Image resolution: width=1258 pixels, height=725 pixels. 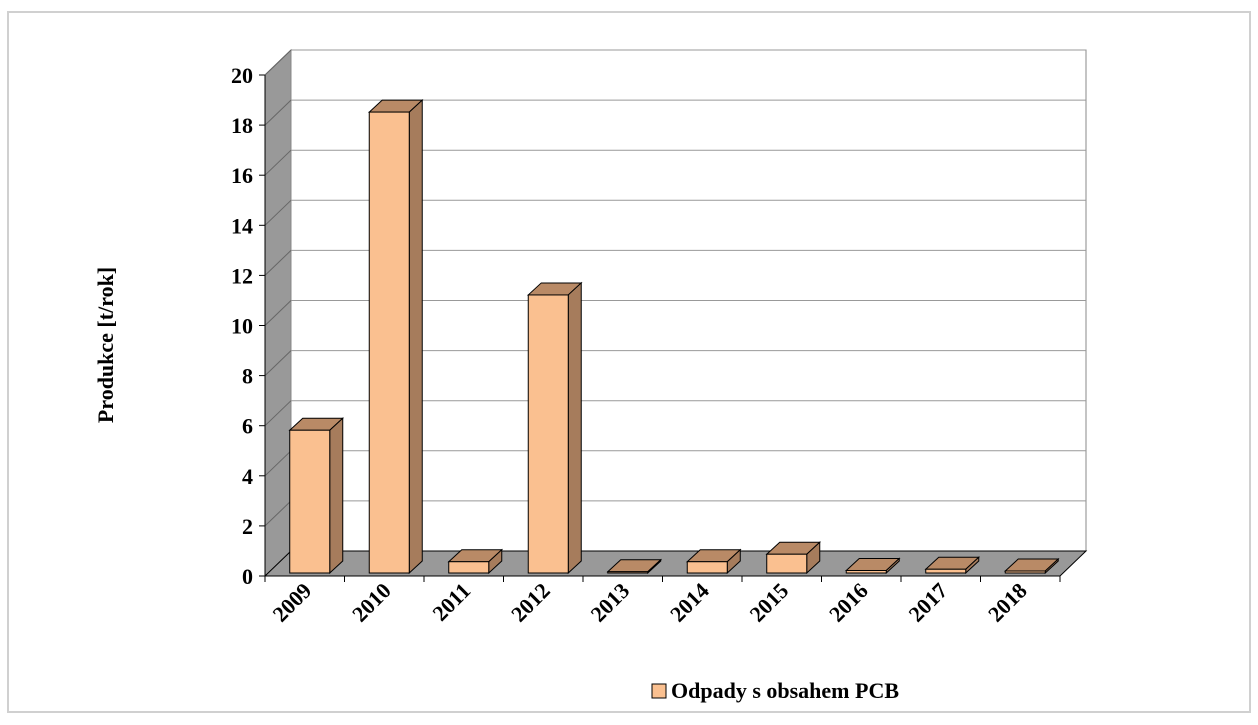 I want to click on legend-label: Odpady s obsahem PCB, so click(x=785, y=690).